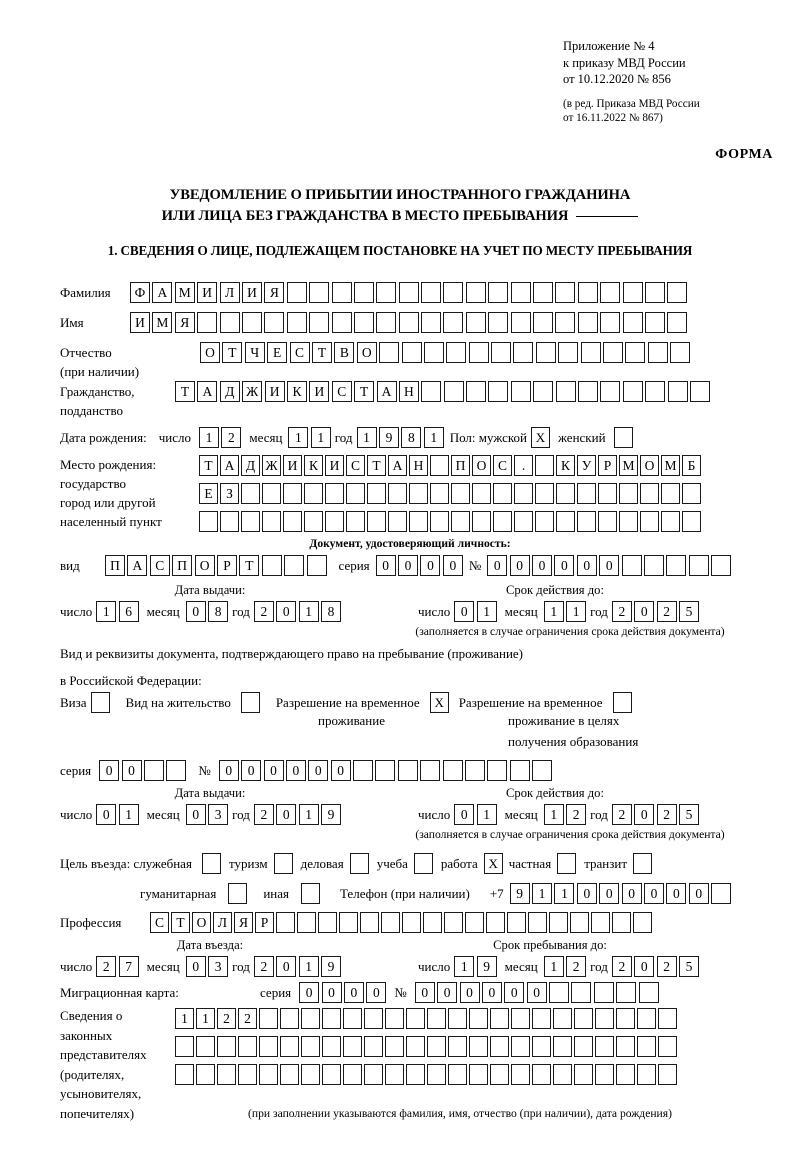 This screenshot has width=800, height=1163. What do you see at coordinates (388, 437) in the screenshot?
I see `char-cell: 9` at bounding box center [388, 437].